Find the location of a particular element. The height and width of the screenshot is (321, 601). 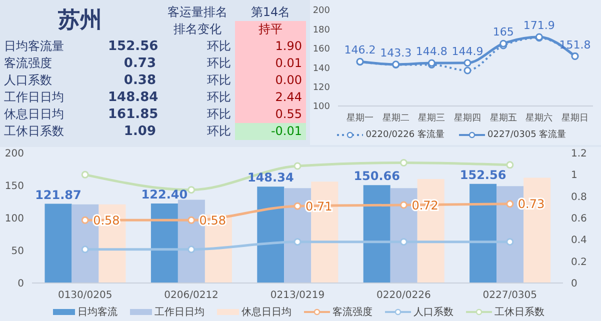

data-label: 165 is located at coordinates (503, 32).